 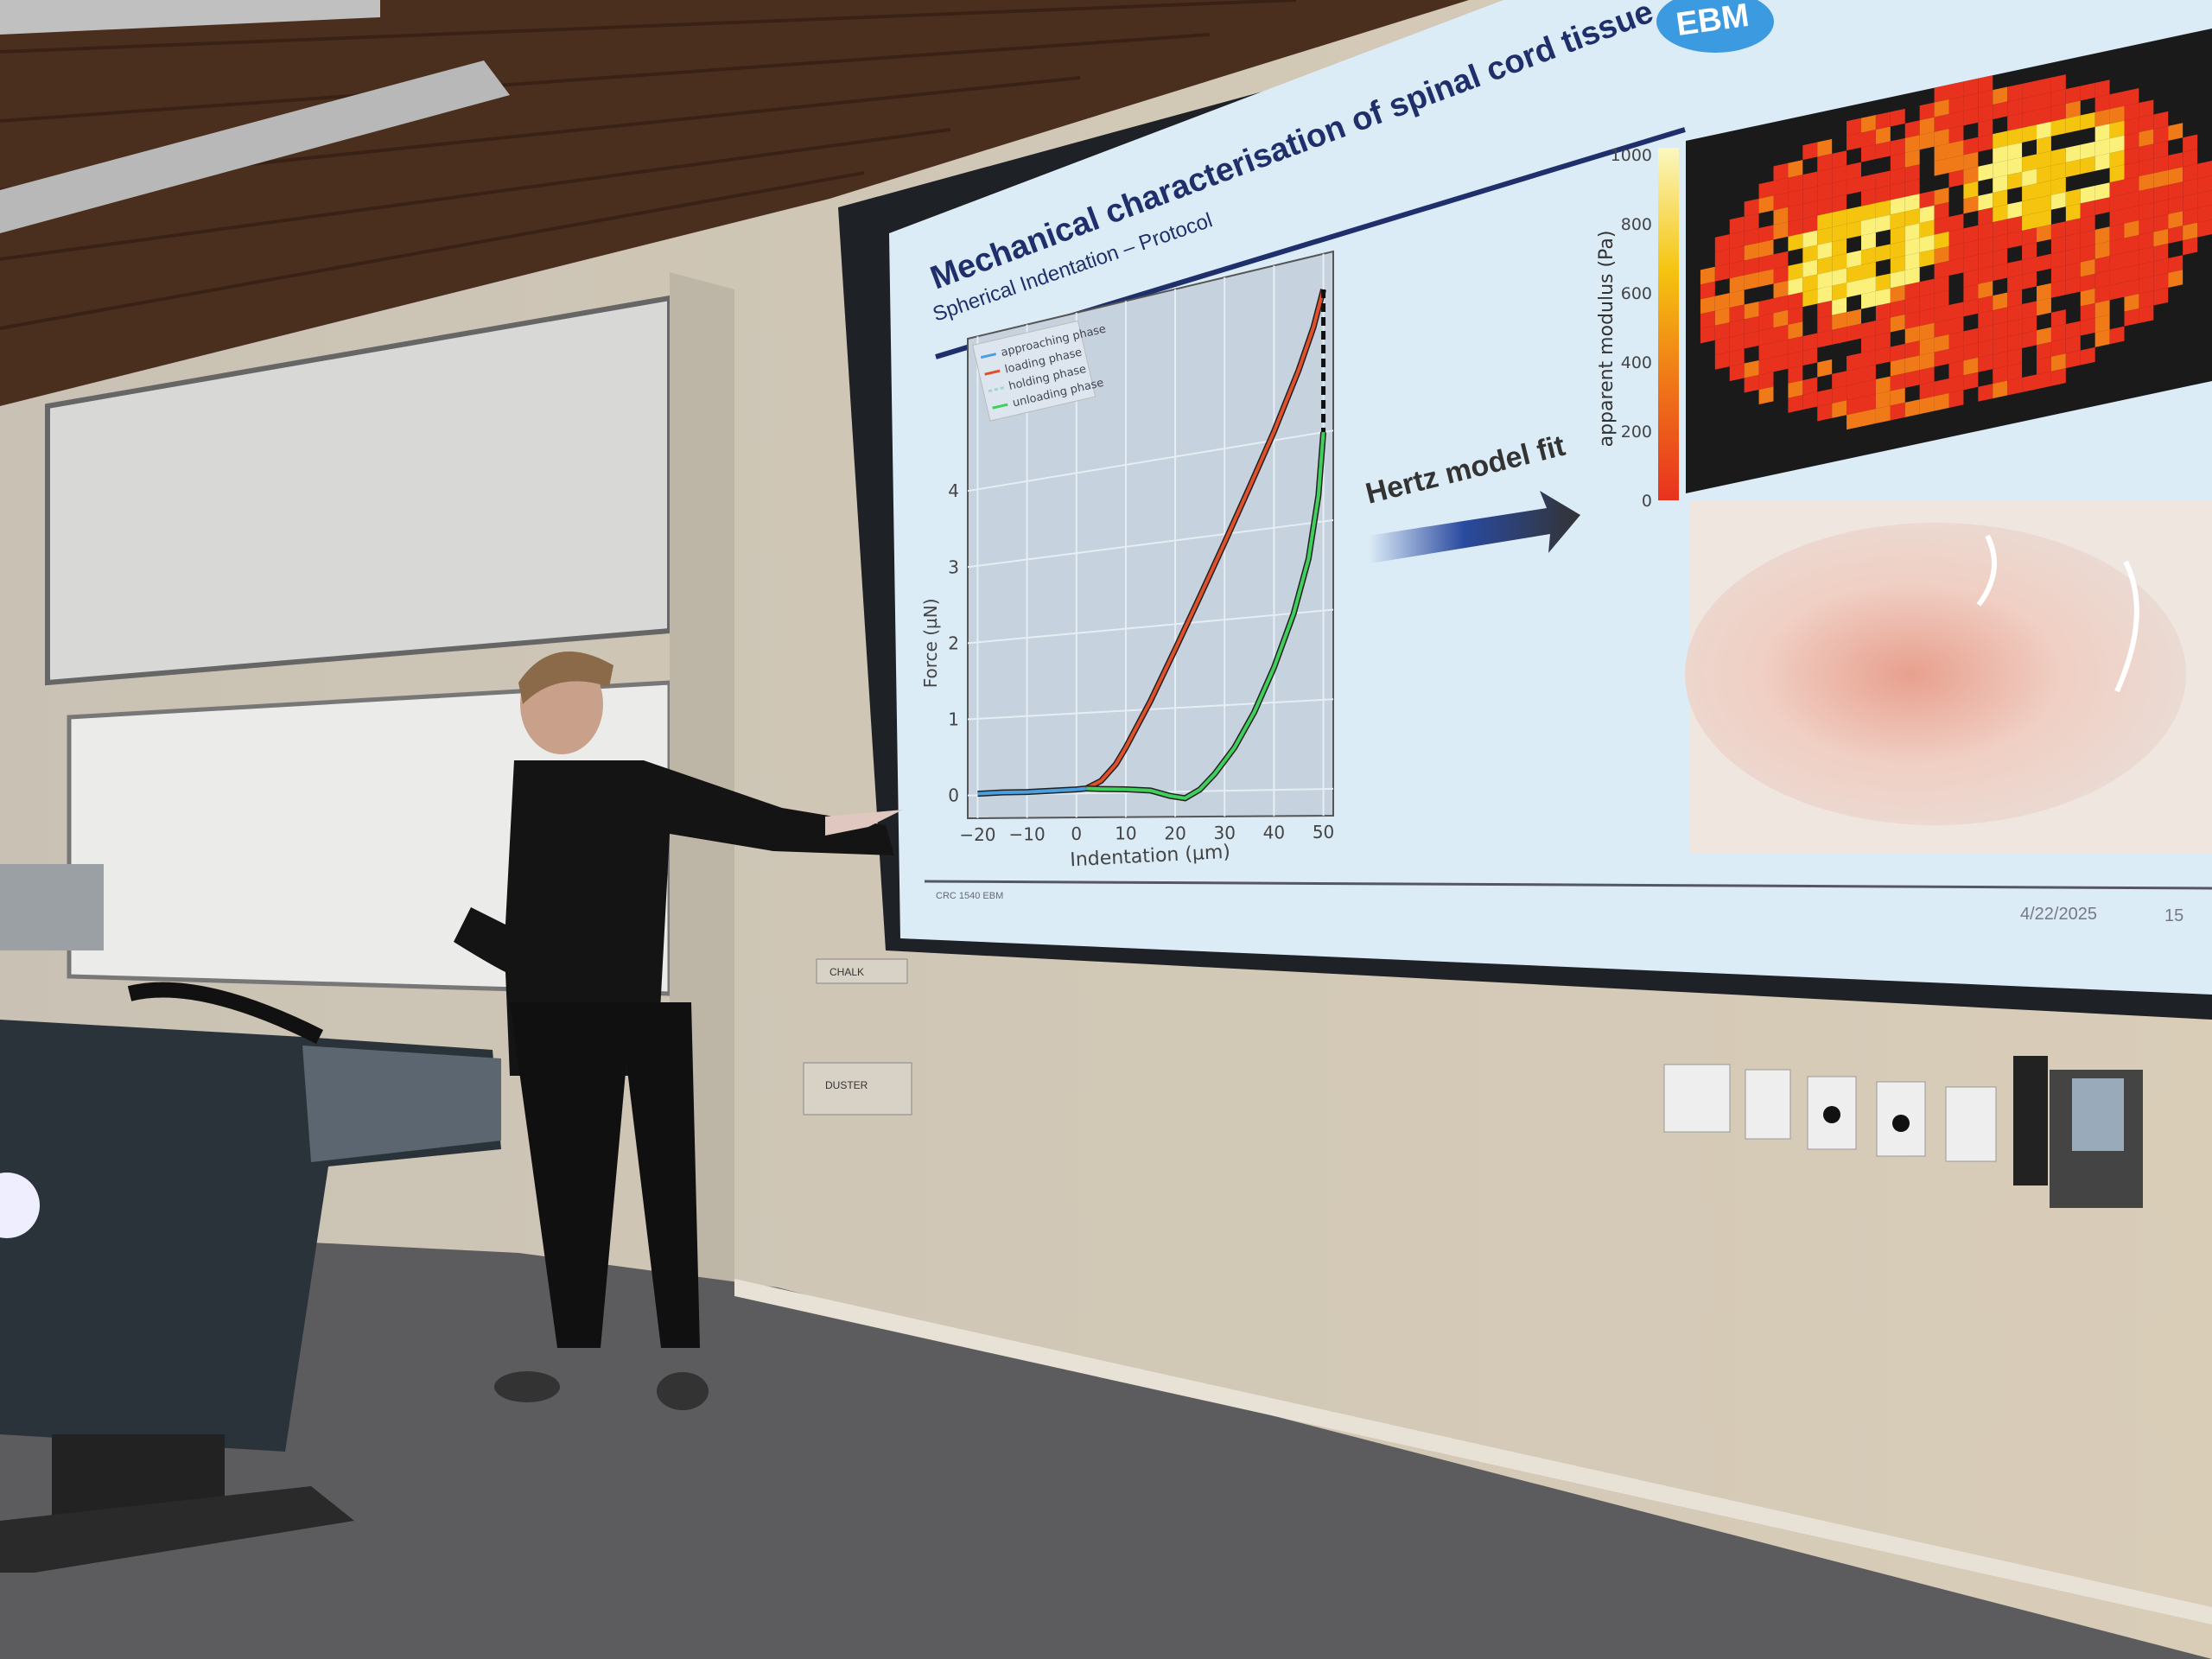 What do you see at coordinates (2058, 914) in the screenshot?
I see `slide-date: 4/22/2025` at bounding box center [2058, 914].